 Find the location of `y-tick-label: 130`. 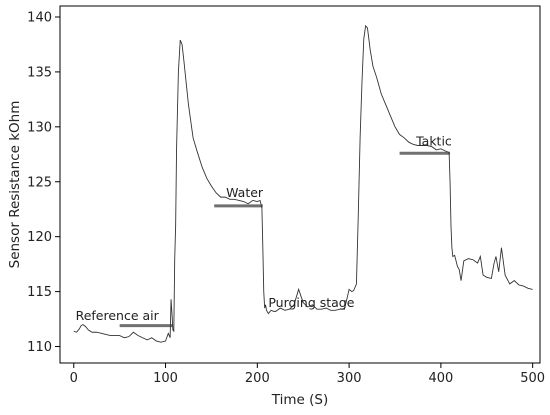

y-tick-label: 130 is located at coordinates (39, 127).